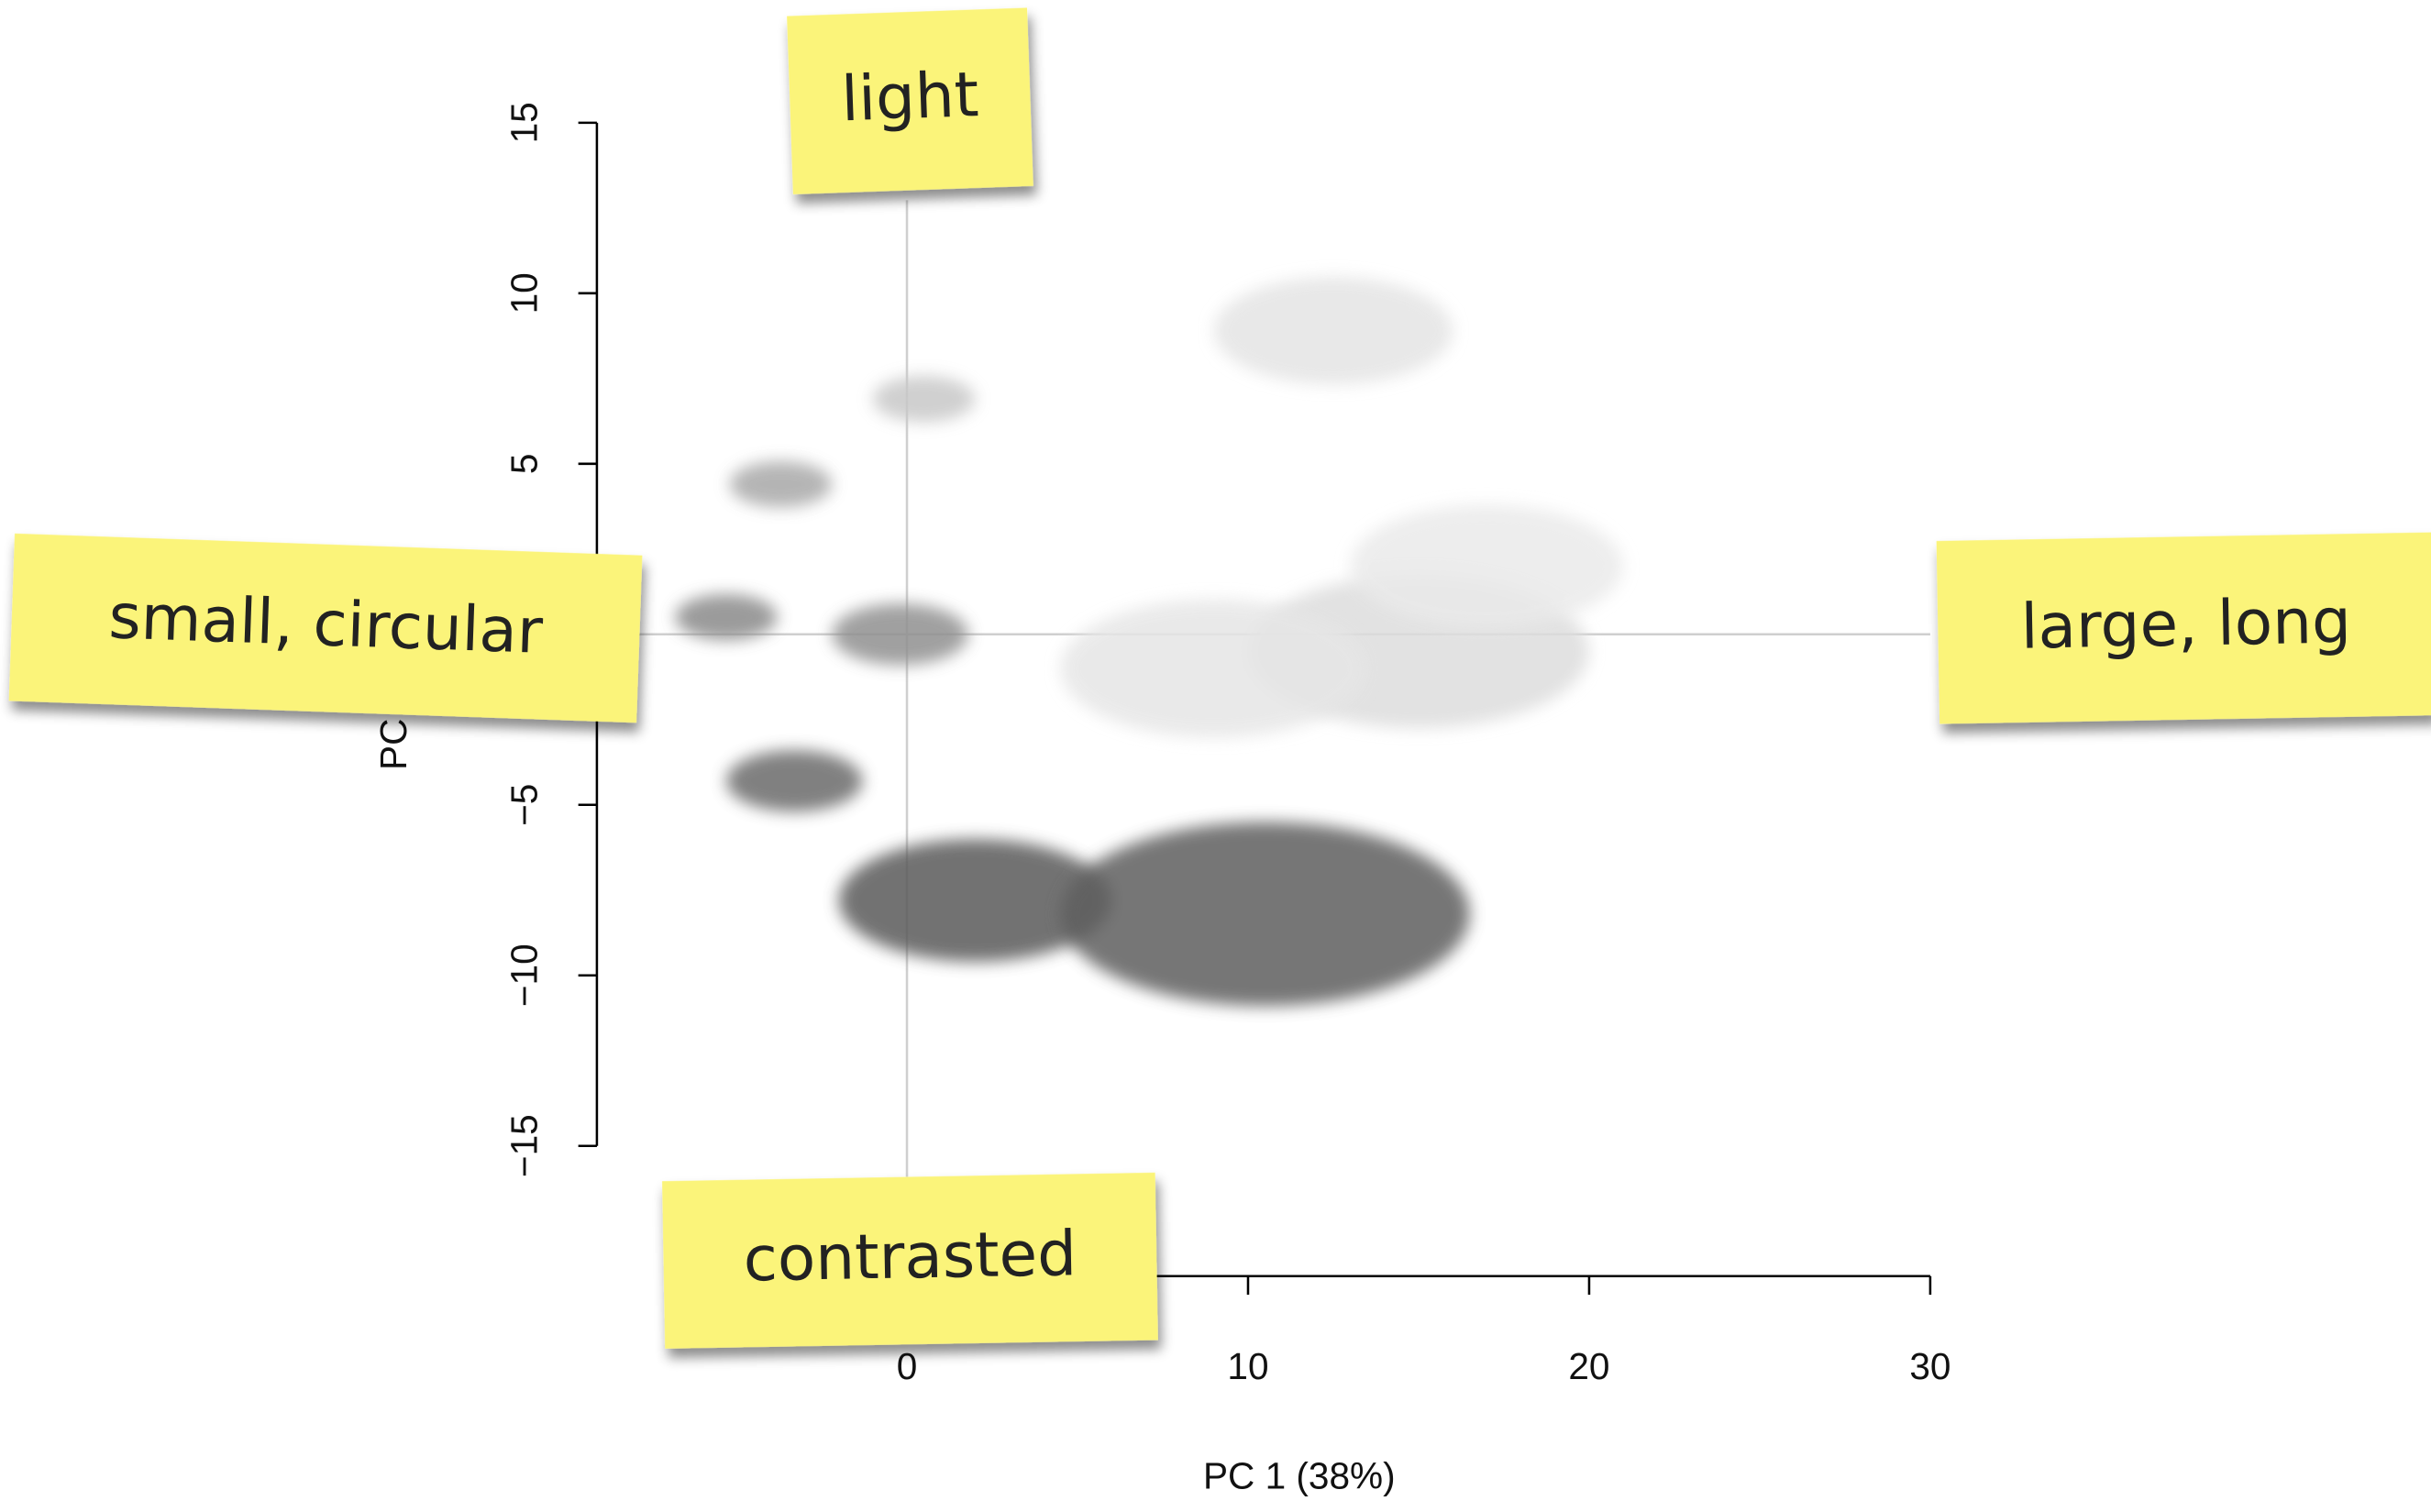  I want to click on note-text: small, circular, so click(325, 623).